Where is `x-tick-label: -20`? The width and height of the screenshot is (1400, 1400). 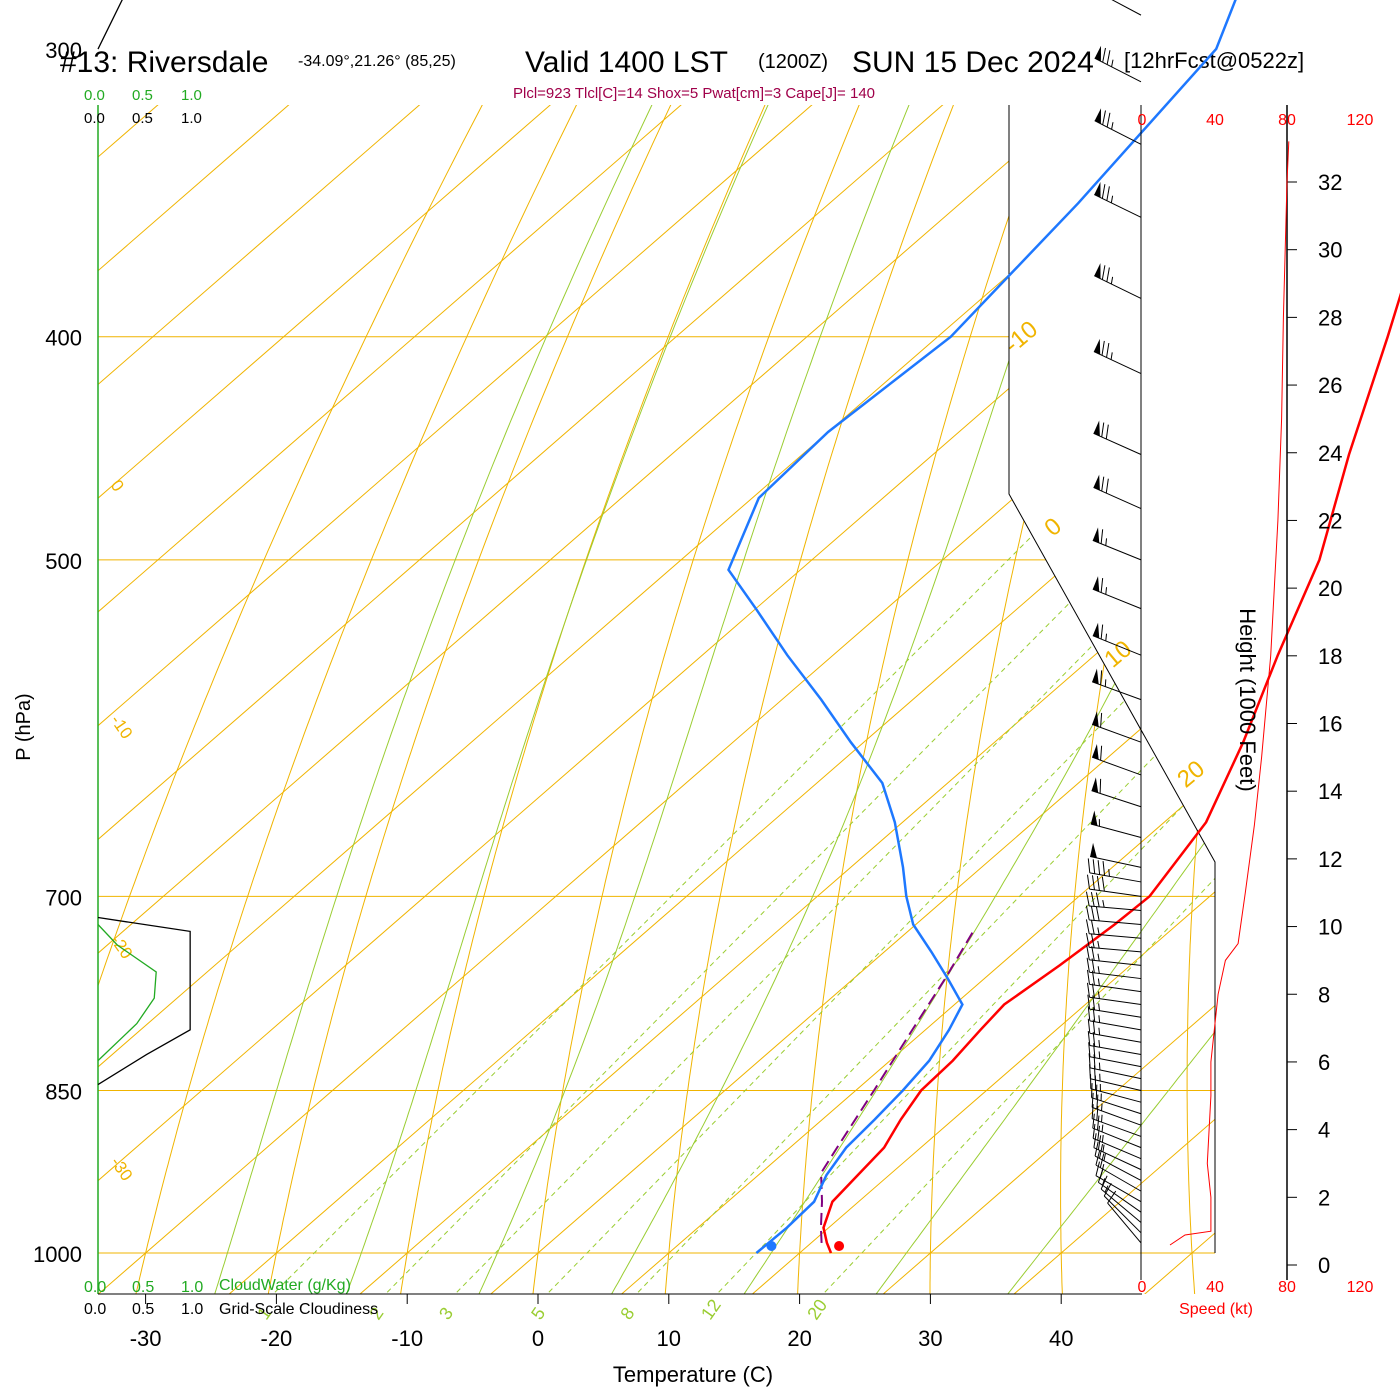
x-tick-label: -20 is located at coordinates (277, 1338).